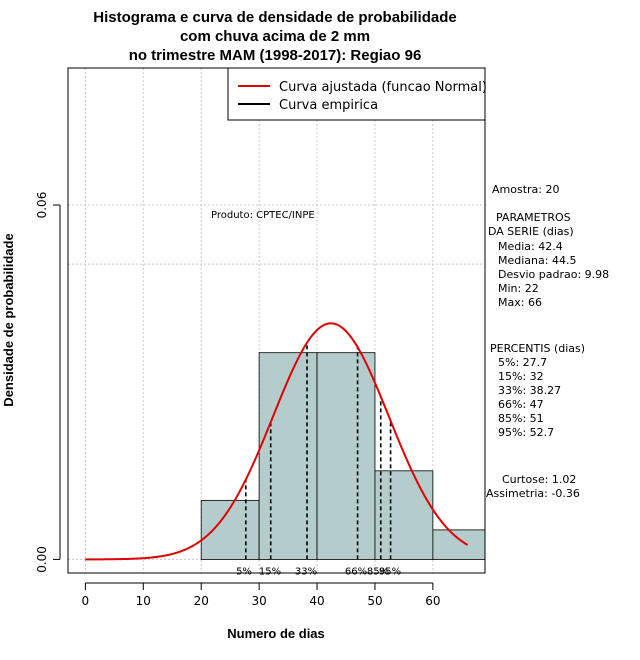 Image resolution: width=640 pixels, height=660 pixels. What do you see at coordinates (270, 571) in the screenshot?
I see `percentile-label: 15%` at bounding box center [270, 571].